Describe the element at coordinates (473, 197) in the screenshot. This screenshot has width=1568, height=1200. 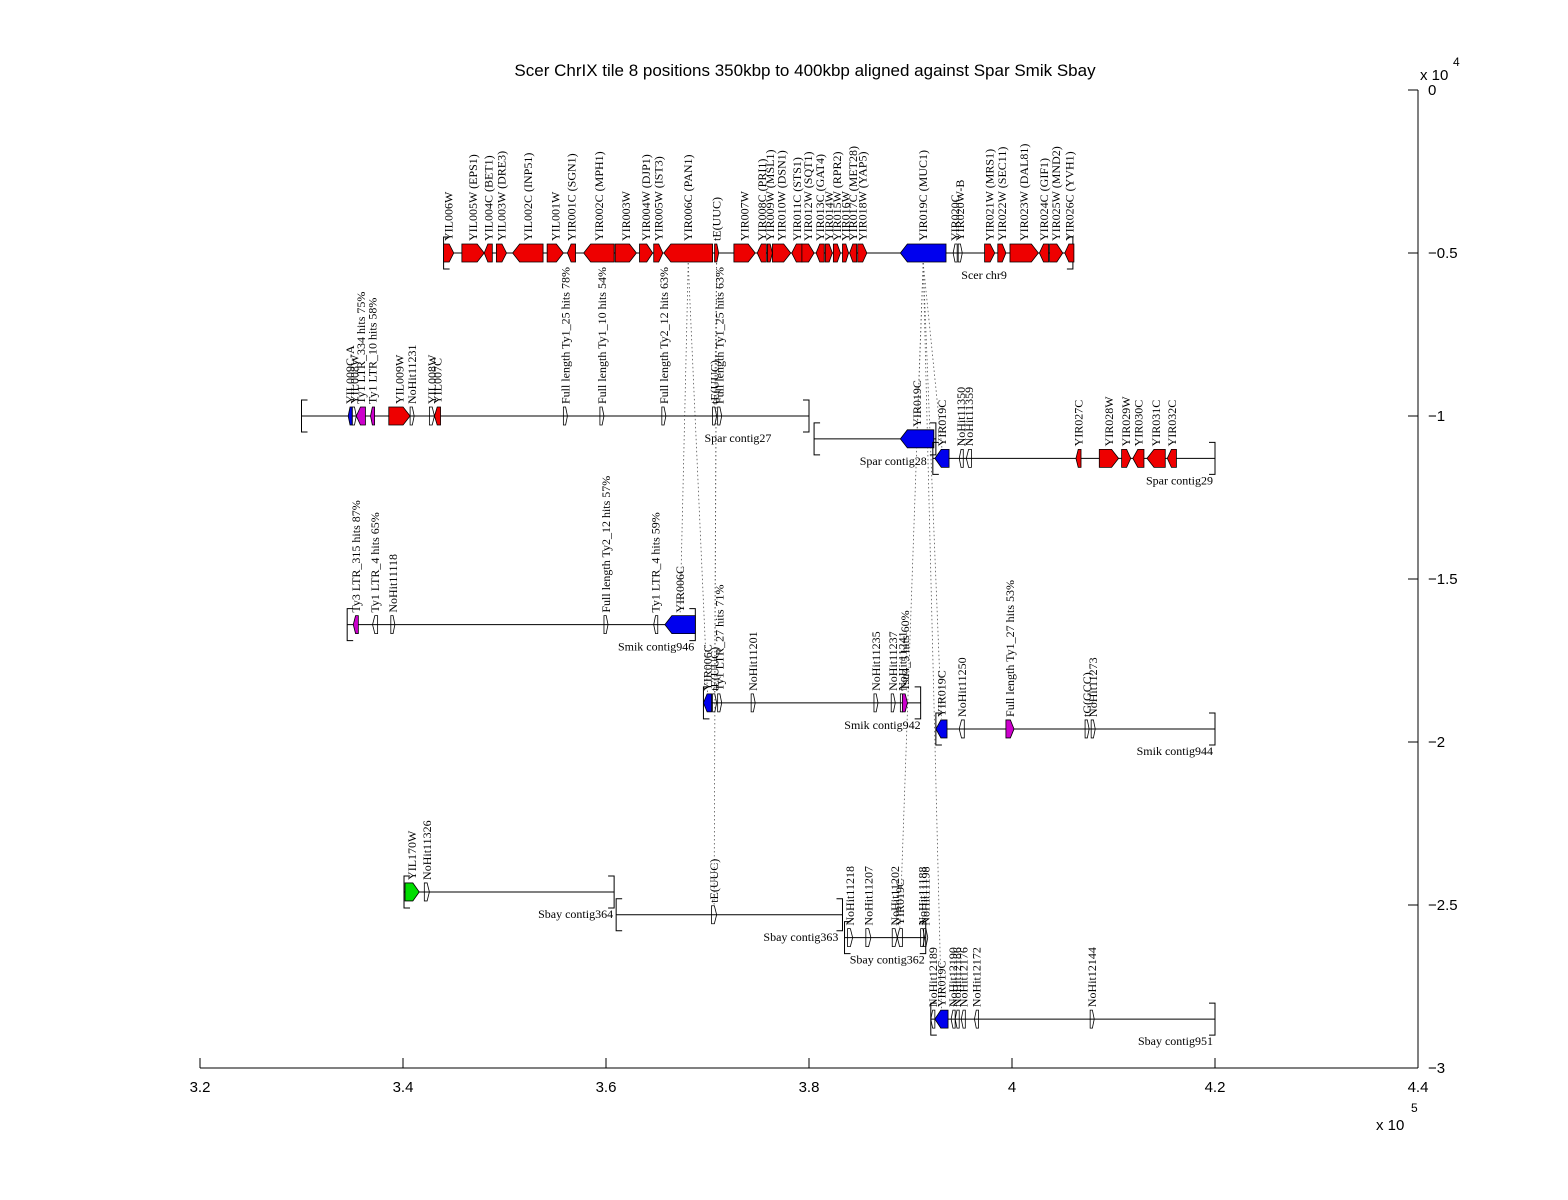
I see `gene-label: YIL005W (EPS1)` at that location.